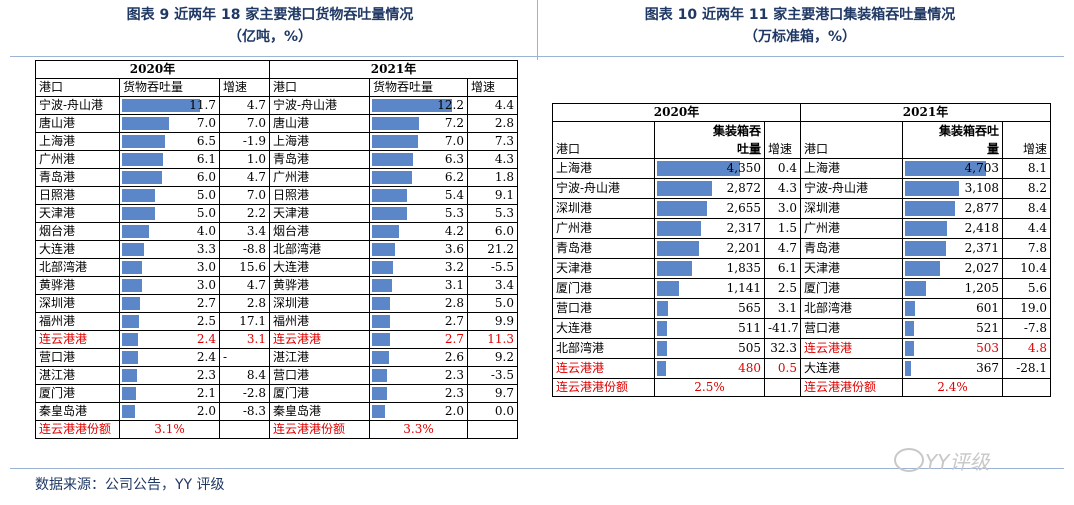  I want to click on bottom-rule, so click(537, 468).